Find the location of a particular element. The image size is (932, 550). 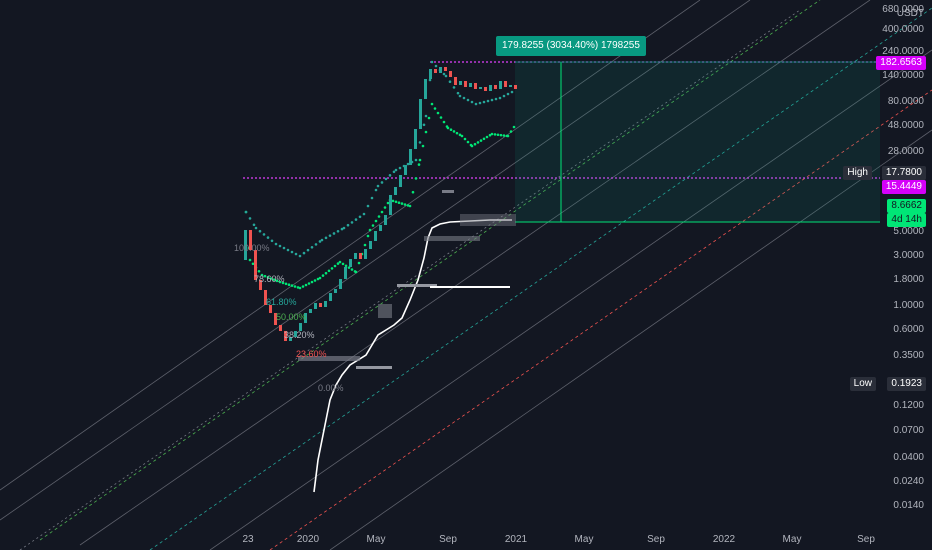

time-tick-label: 2020 is located at coordinates (308, 539).